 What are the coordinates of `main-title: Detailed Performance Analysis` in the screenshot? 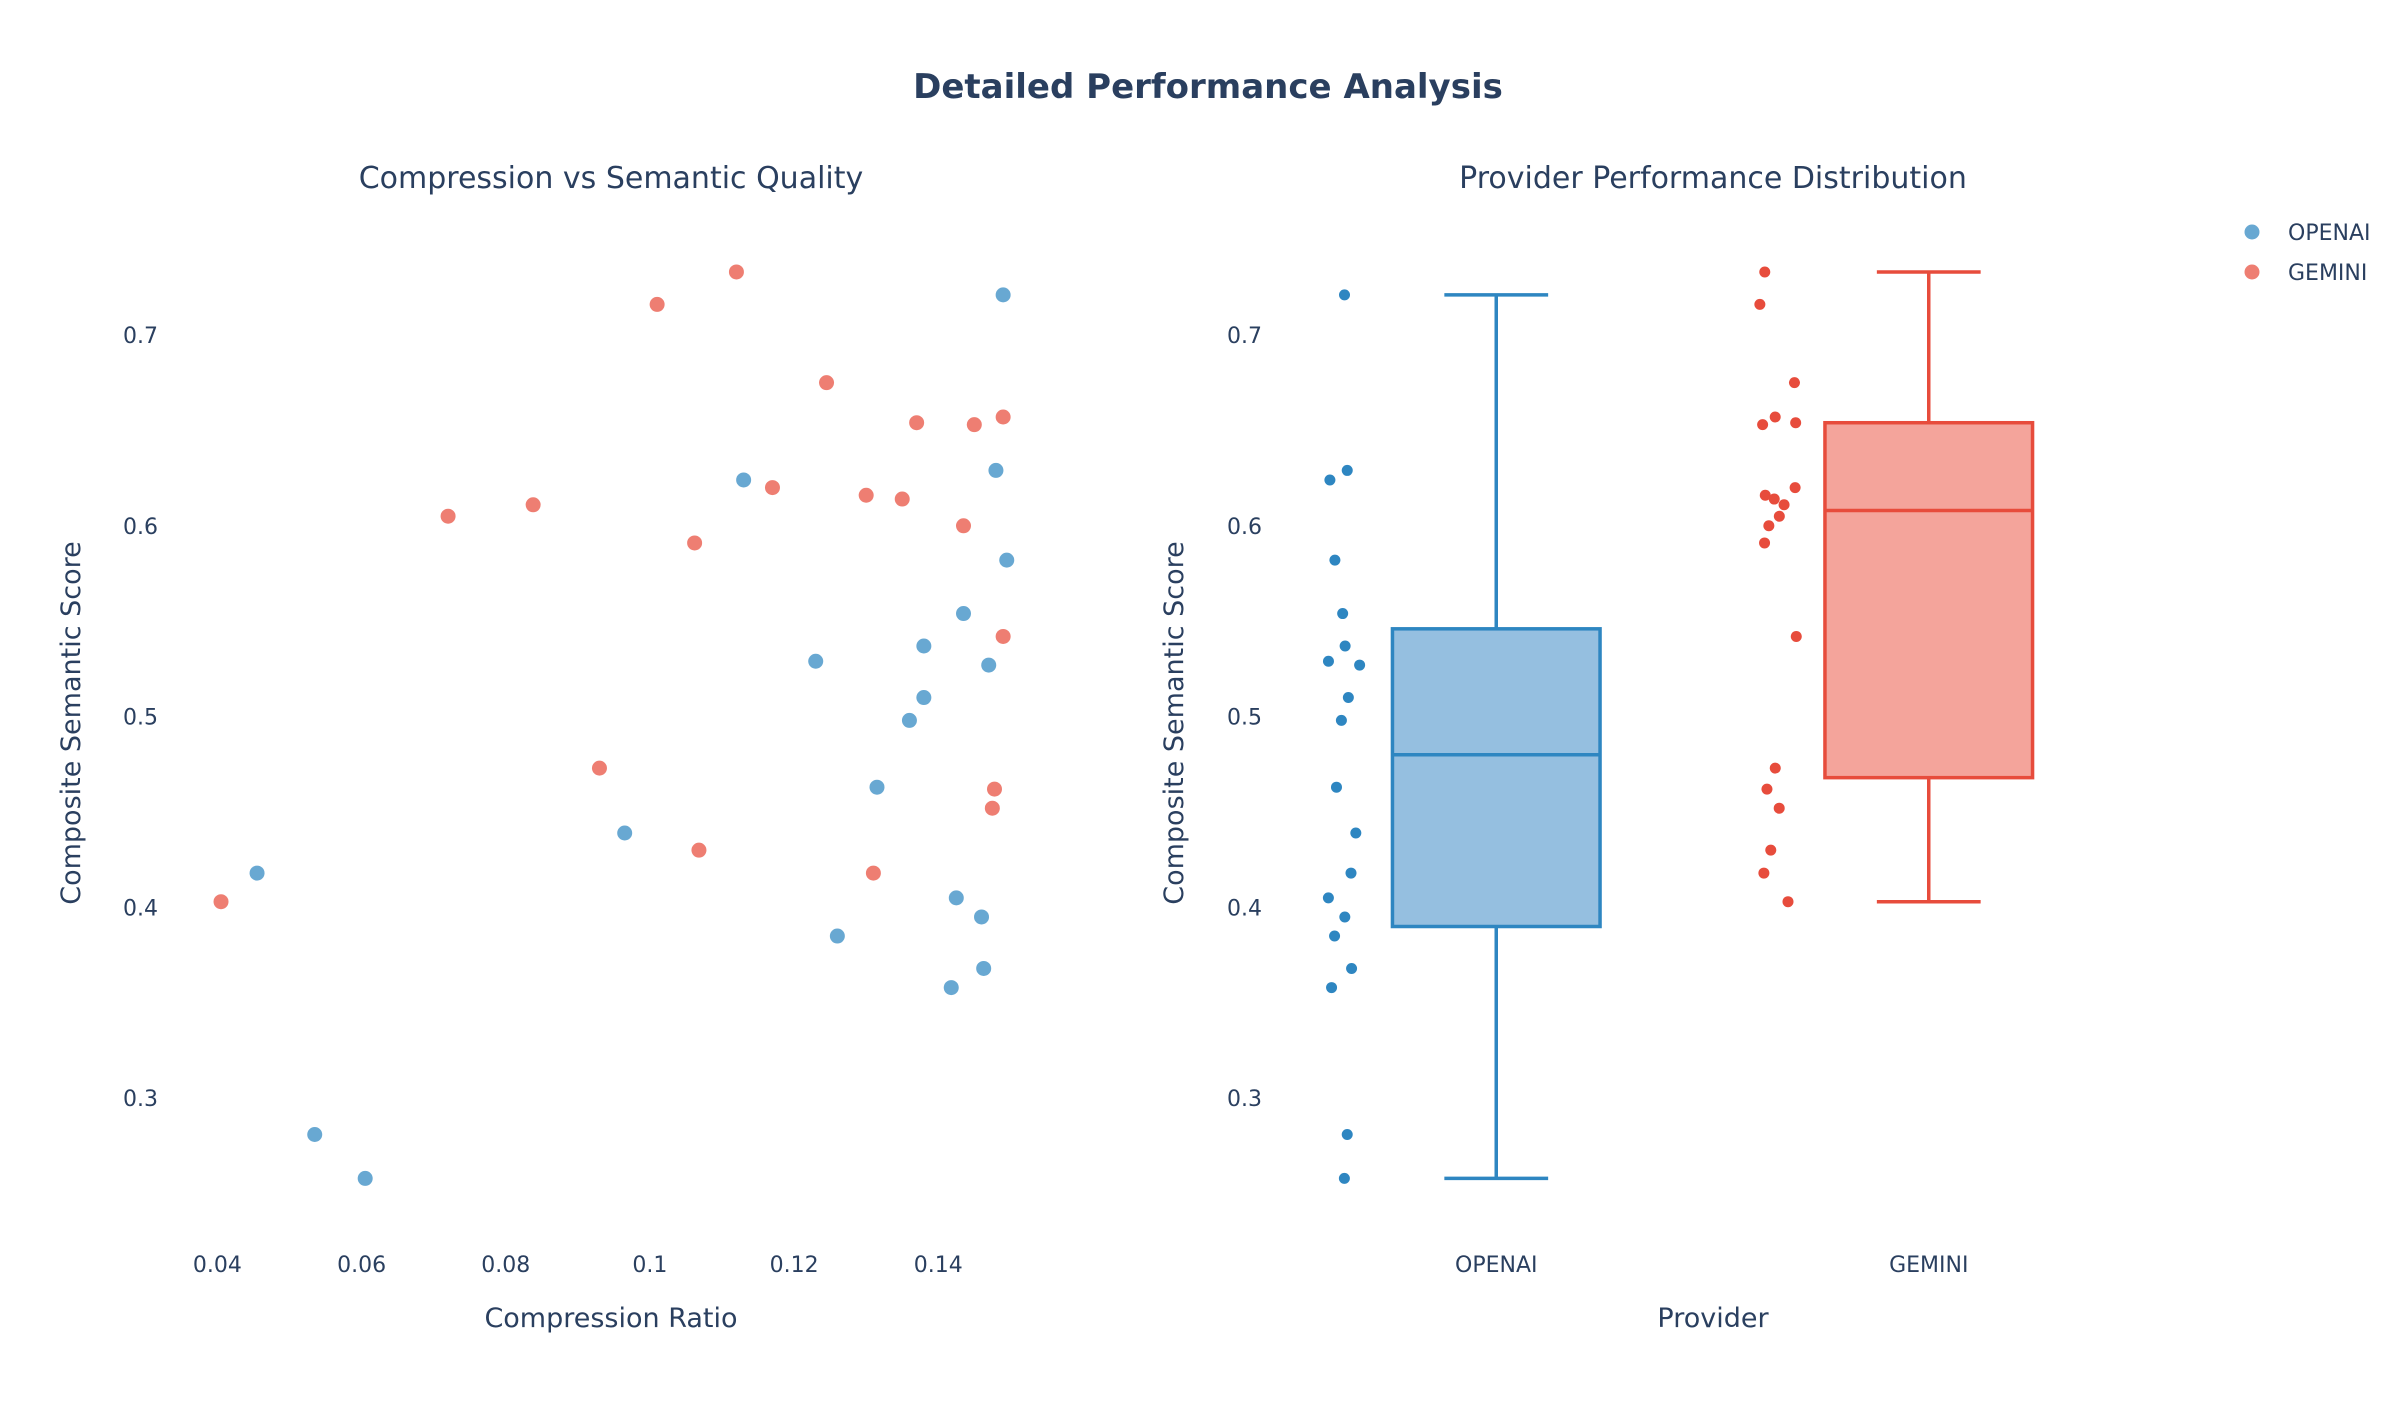 It's located at (1208, 87).